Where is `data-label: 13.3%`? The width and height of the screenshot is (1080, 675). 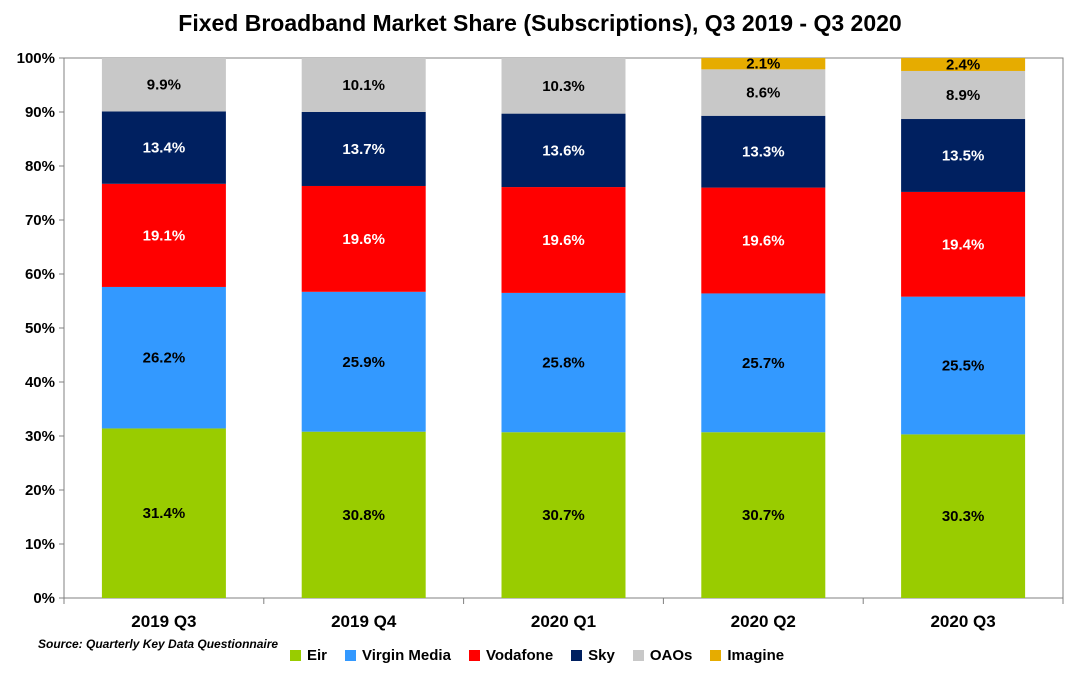
data-label: 13.3% is located at coordinates (763, 152).